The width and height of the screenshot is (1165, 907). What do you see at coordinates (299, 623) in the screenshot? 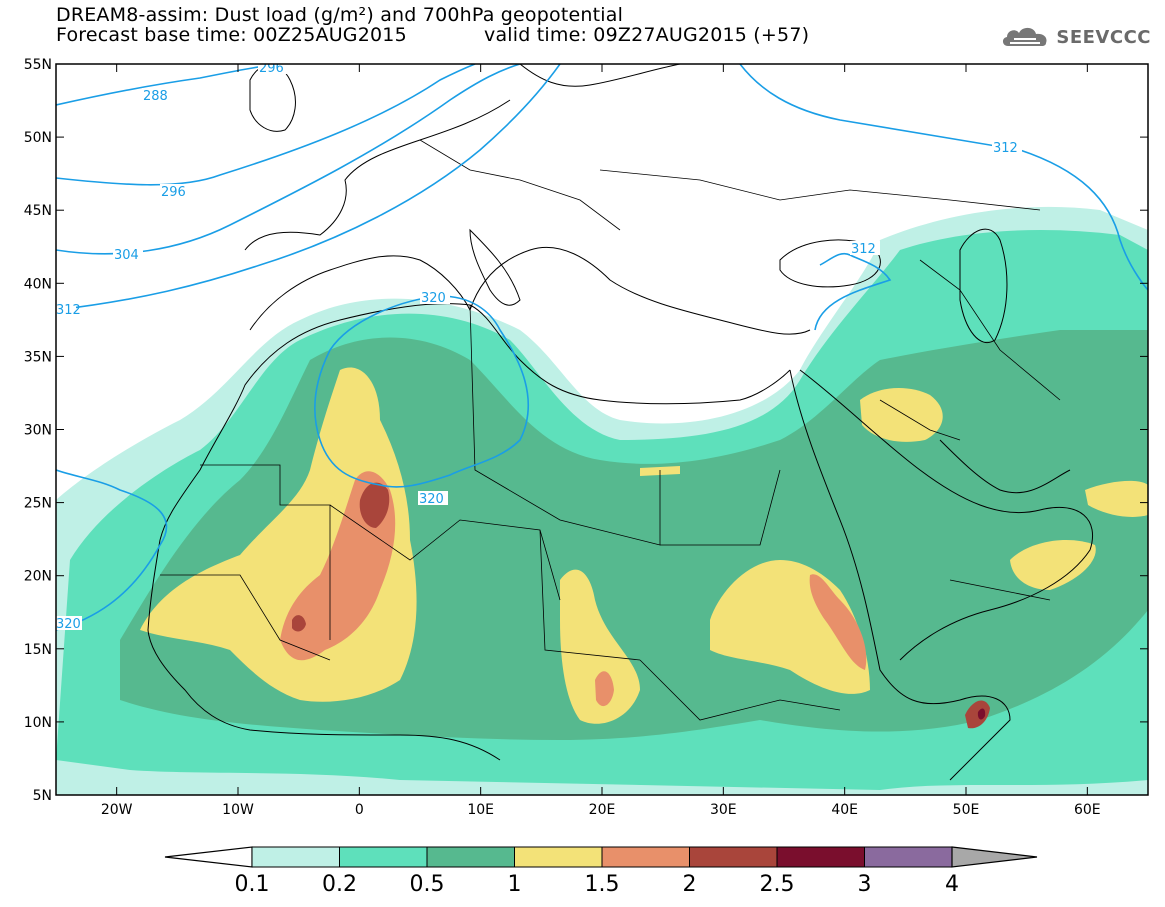
I see `dust-level-2-mali` at bounding box center [299, 623].